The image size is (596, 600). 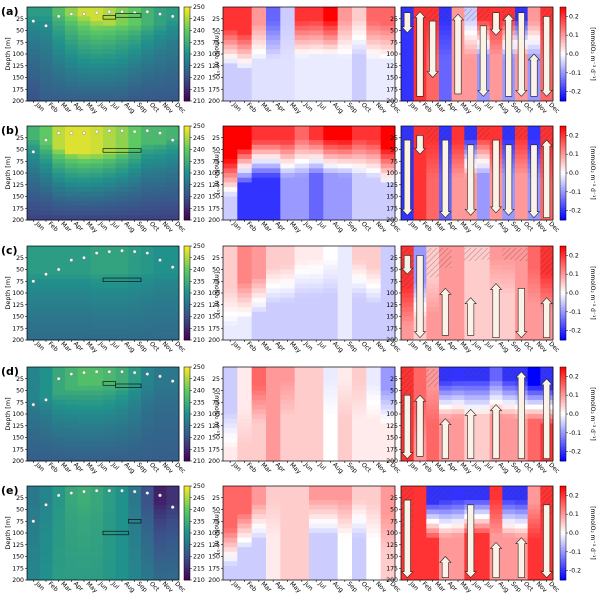 What do you see at coordinates (199, 533) in the screenshot?
I see `ox-colorbar-tick-label: 230` at bounding box center [199, 533].